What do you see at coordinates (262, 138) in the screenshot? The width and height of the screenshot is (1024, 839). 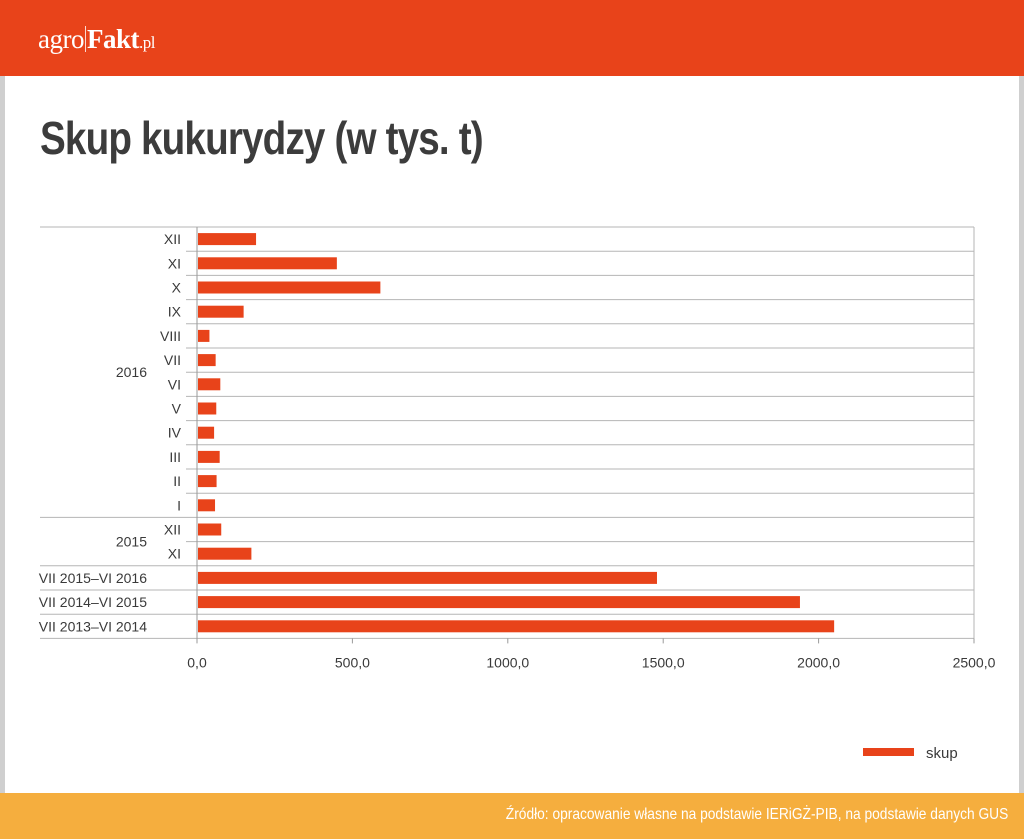 I see `chart-title: Skup kukurydzy (w tys. t)` at bounding box center [262, 138].